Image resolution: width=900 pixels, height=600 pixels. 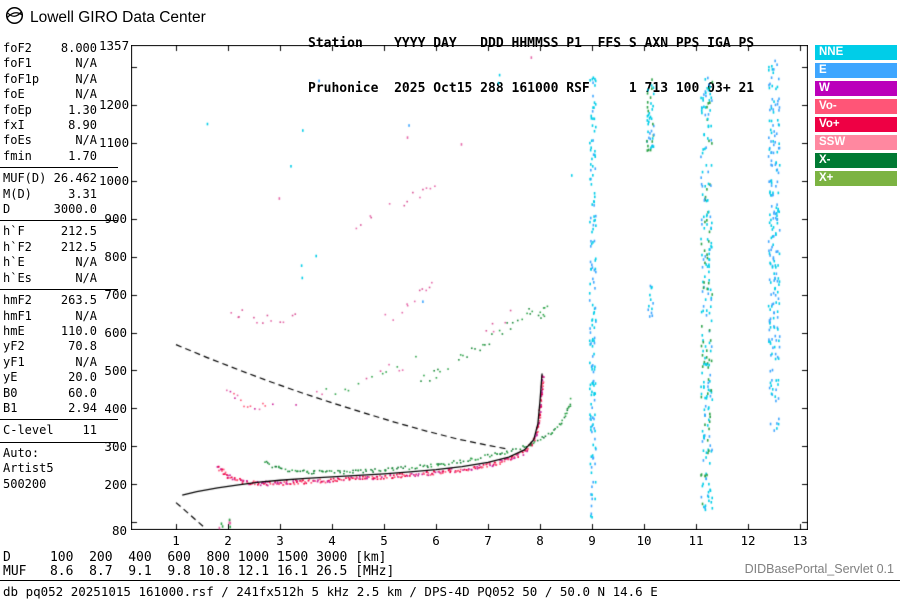 I want to click on param-label: yE, so click(x=10, y=377).